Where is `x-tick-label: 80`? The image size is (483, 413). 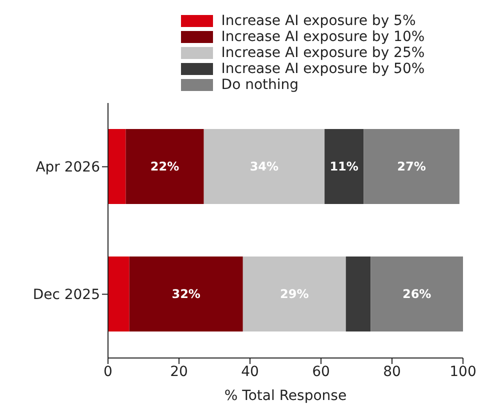
x-tick-label: 80 is located at coordinates (392, 372).